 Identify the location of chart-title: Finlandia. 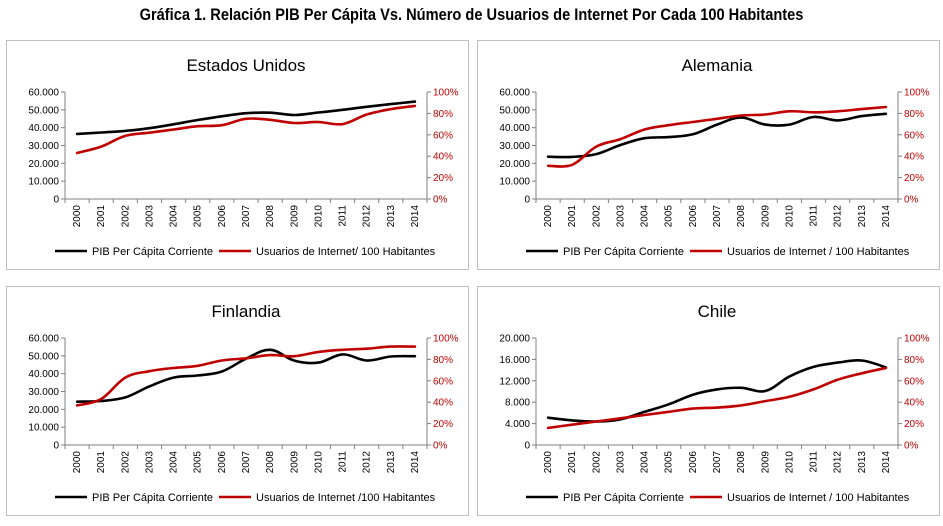
(247, 311).